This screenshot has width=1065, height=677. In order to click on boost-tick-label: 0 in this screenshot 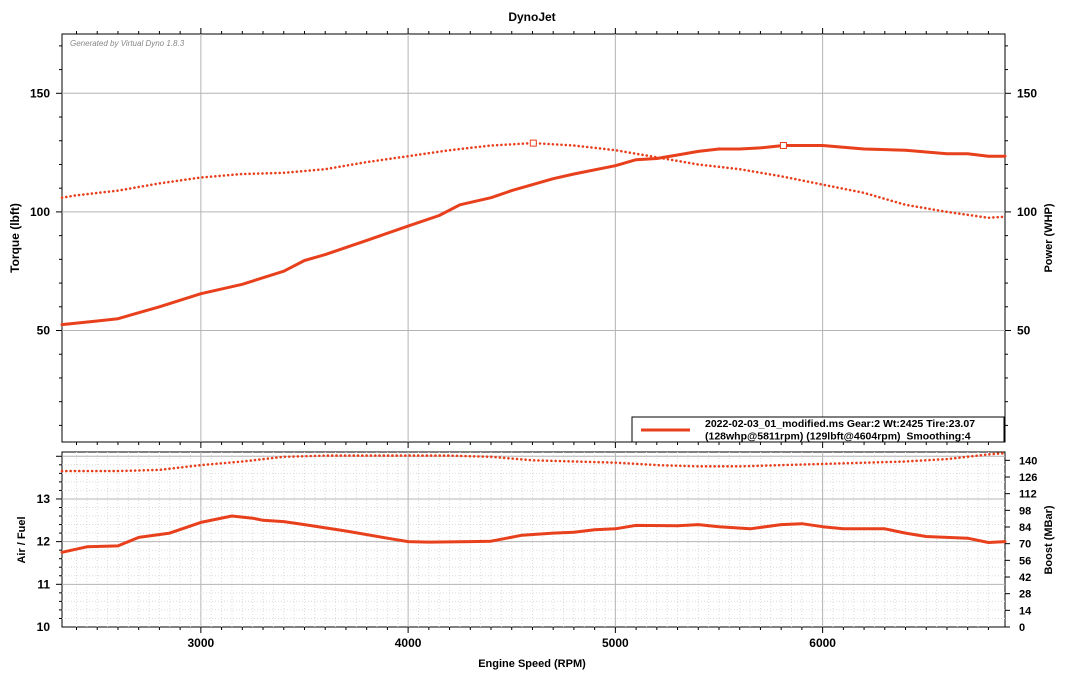, I will do `click(1022, 628)`.